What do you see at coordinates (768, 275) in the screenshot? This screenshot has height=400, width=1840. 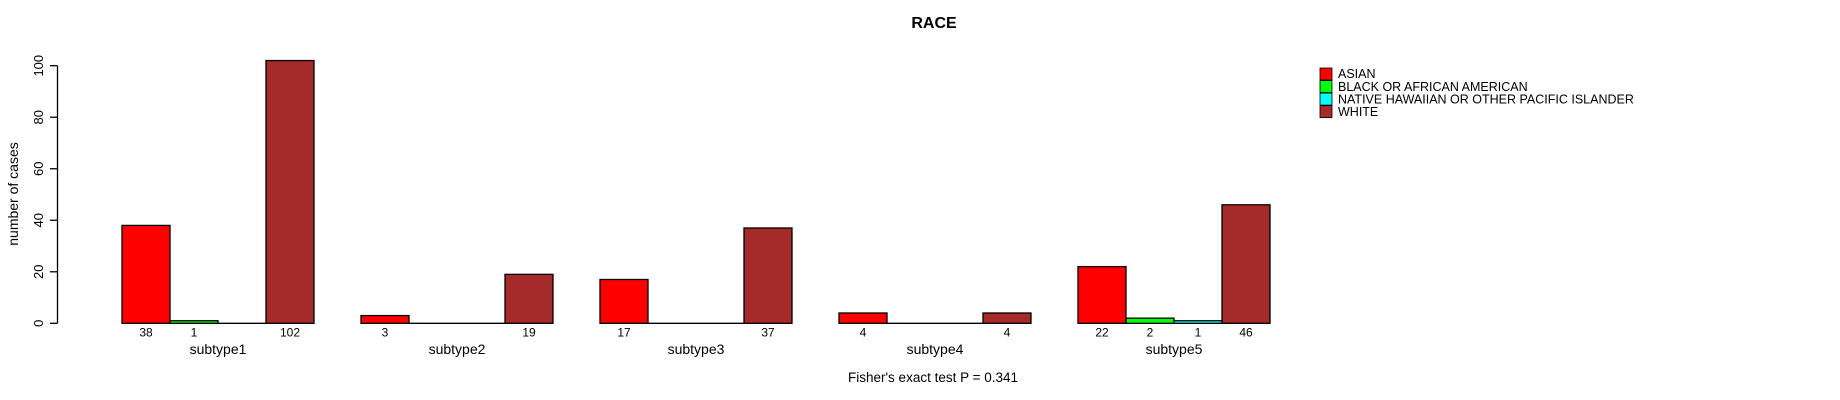 I see `bar-subtype3-white` at bounding box center [768, 275].